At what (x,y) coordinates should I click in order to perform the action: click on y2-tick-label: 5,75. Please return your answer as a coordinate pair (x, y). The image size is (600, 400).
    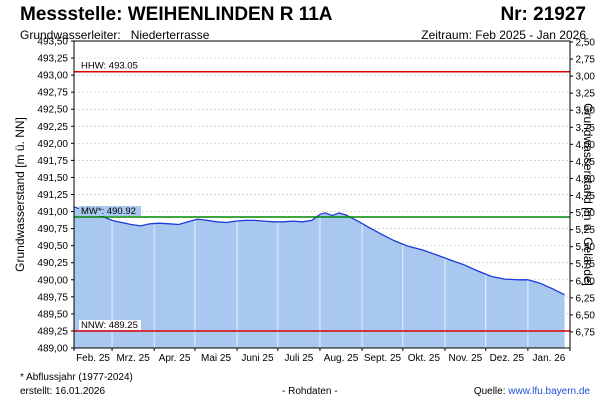
    Looking at the image, I should click on (586, 264).